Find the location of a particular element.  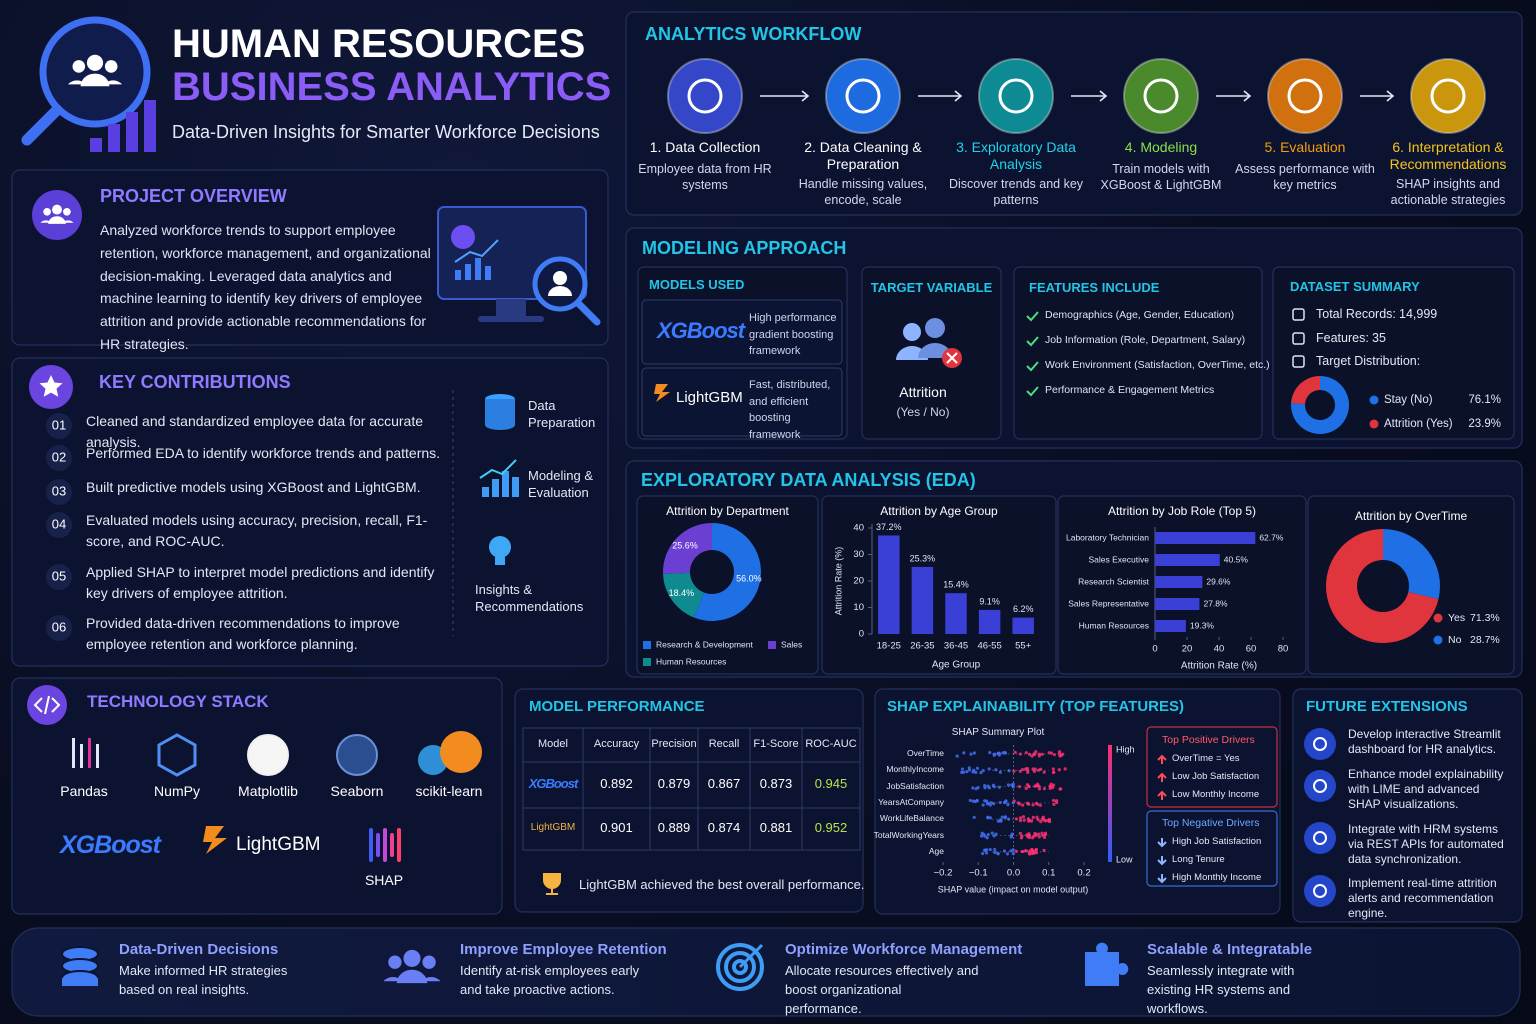

footer-title: Improve Employee Retention is located at coordinates (563, 949).